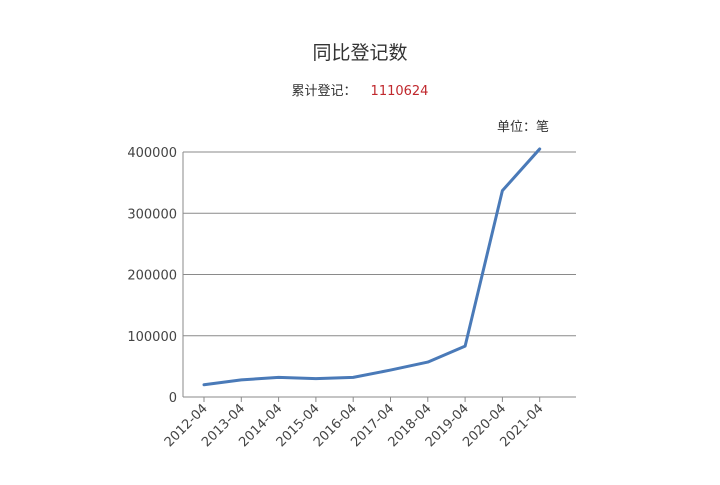 This screenshot has width=720, height=485. What do you see at coordinates (523, 127) in the screenshot?
I see `unit-label: 单位：笔` at bounding box center [523, 127].